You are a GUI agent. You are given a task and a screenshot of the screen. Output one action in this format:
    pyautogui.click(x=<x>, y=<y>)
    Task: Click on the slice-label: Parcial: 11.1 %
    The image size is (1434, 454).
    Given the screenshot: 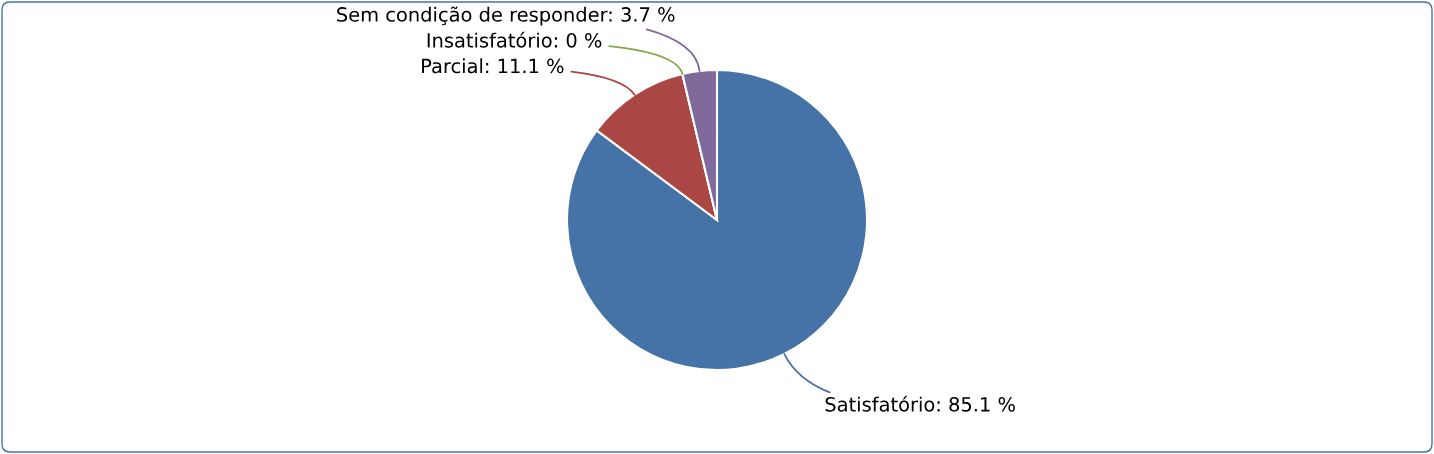 What is the action you would take?
    pyautogui.click(x=493, y=66)
    